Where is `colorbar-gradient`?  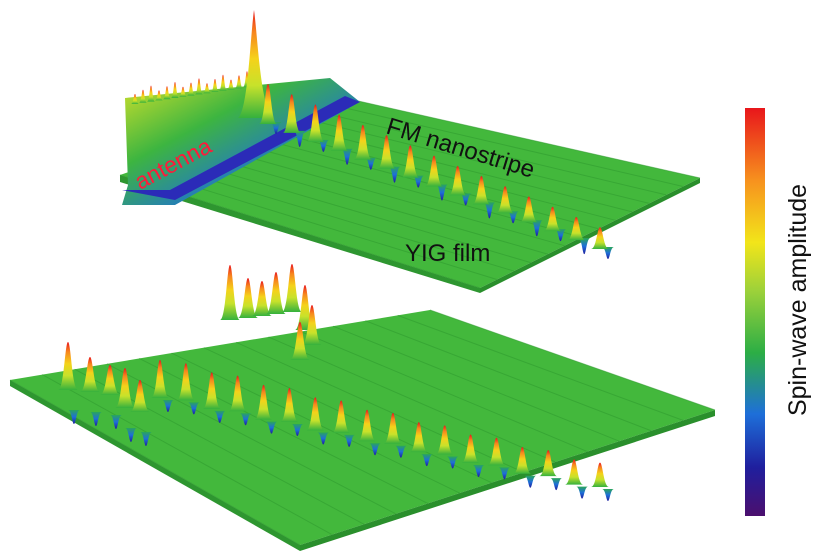 colorbar-gradient is located at coordinates (755, 312).